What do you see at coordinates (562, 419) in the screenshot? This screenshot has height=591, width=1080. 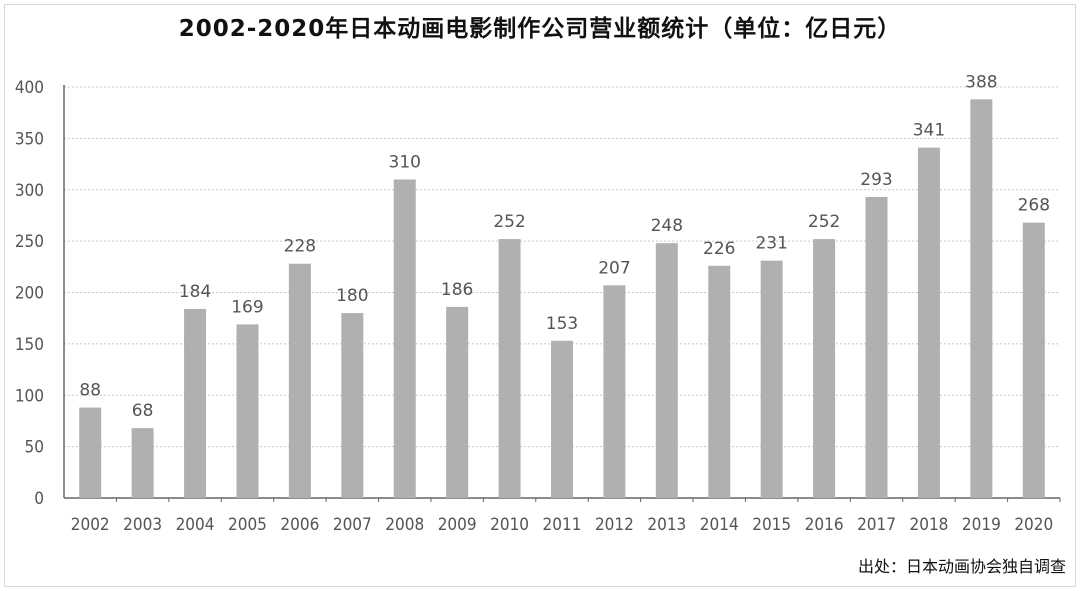 I see `bar-2011` at bounding box center [562, 419].